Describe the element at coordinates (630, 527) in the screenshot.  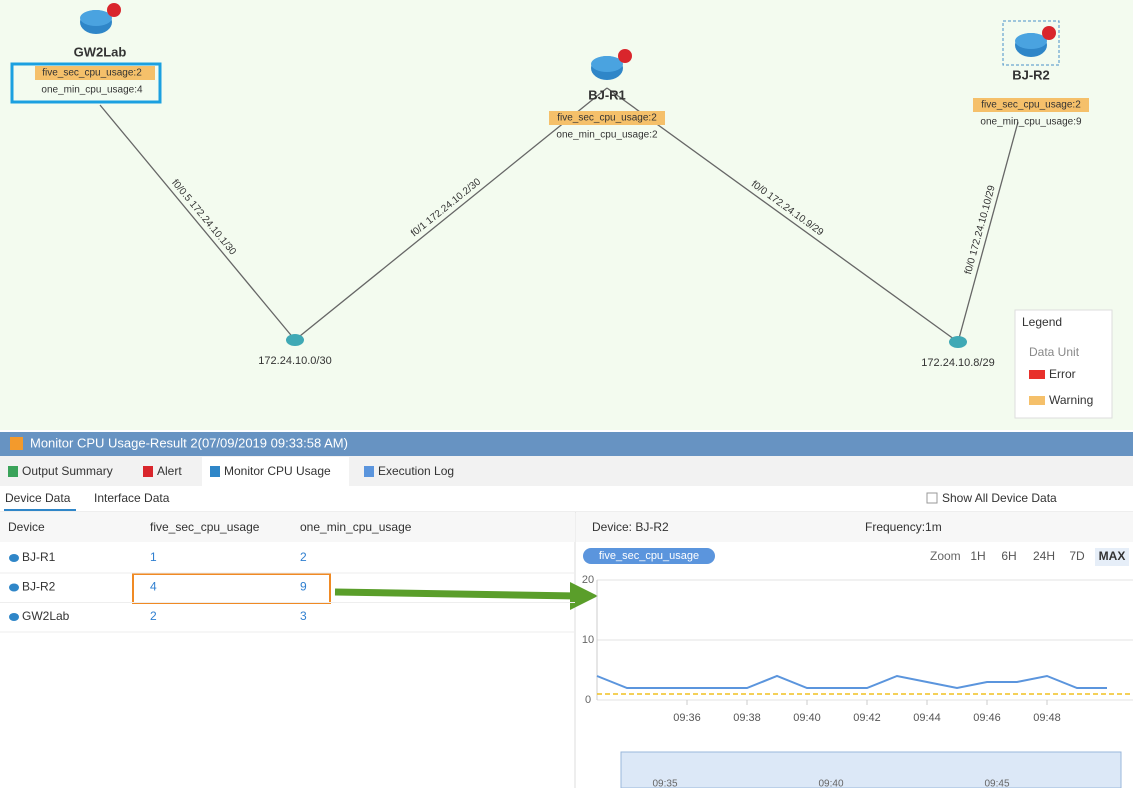
I see `detail-device: Device: BJ-R2` at that location.